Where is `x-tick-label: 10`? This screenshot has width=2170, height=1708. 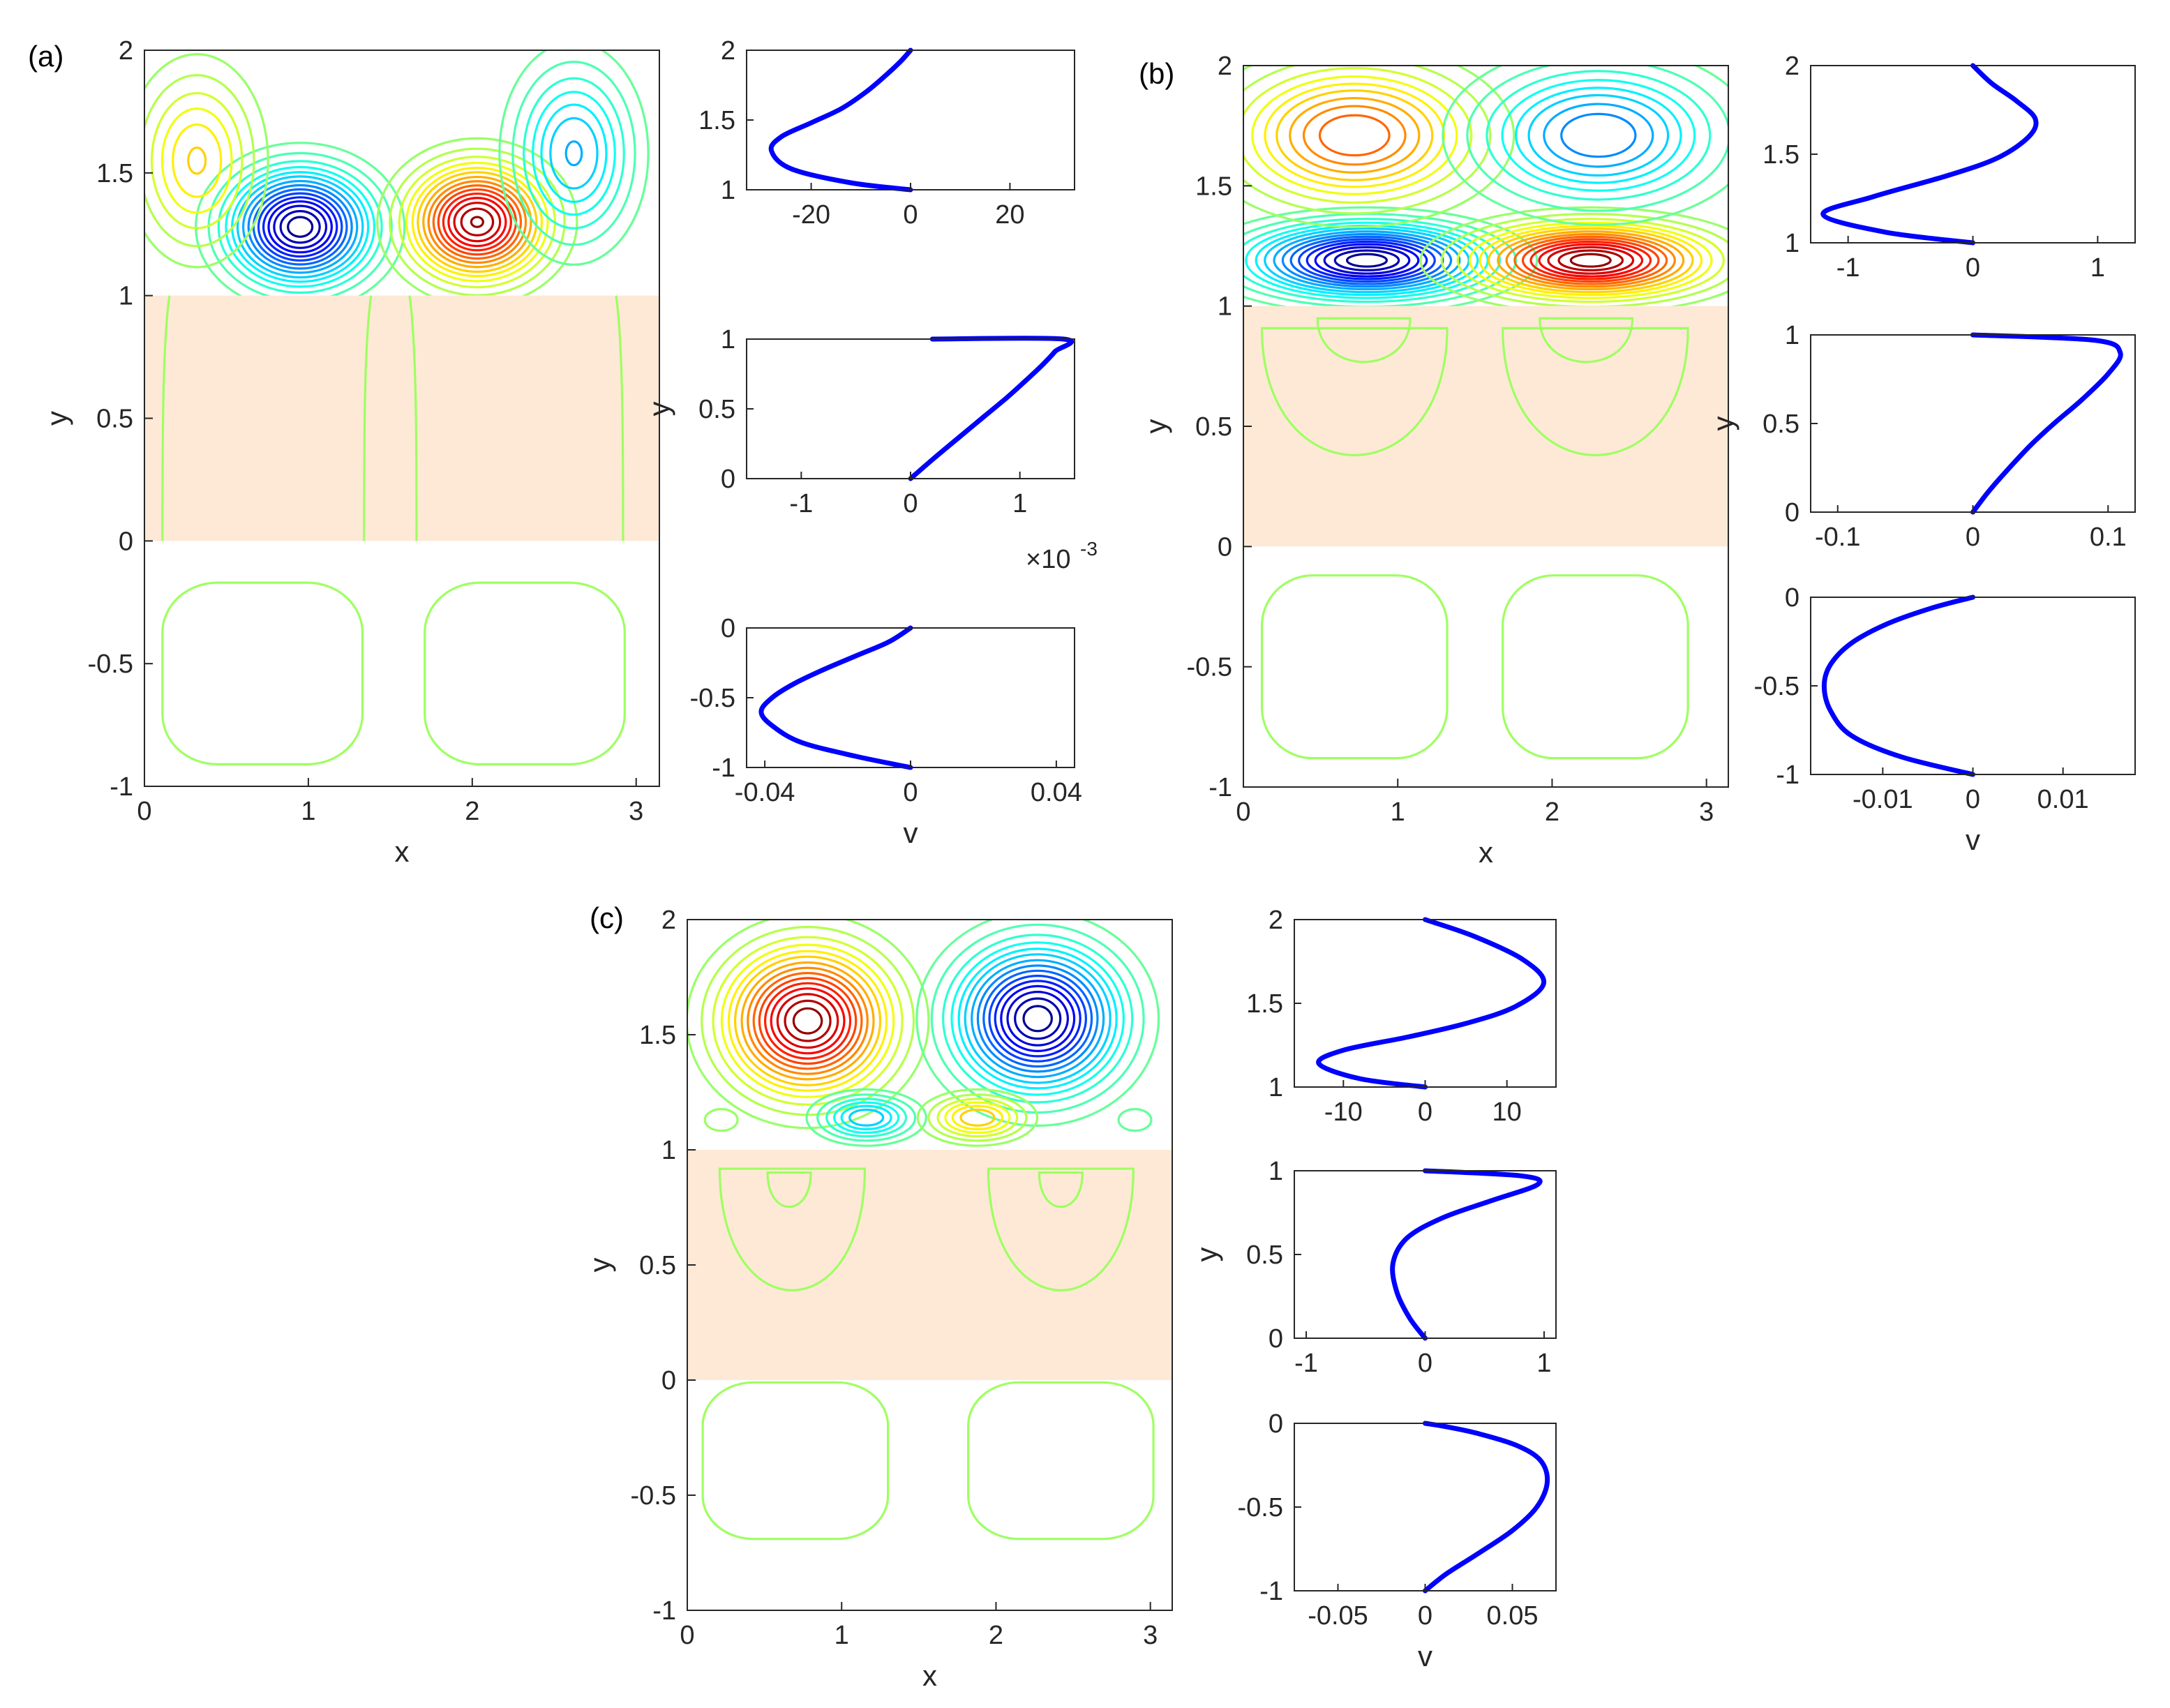 x-tick-label: 10 is located at coordinates (1507, 1112).